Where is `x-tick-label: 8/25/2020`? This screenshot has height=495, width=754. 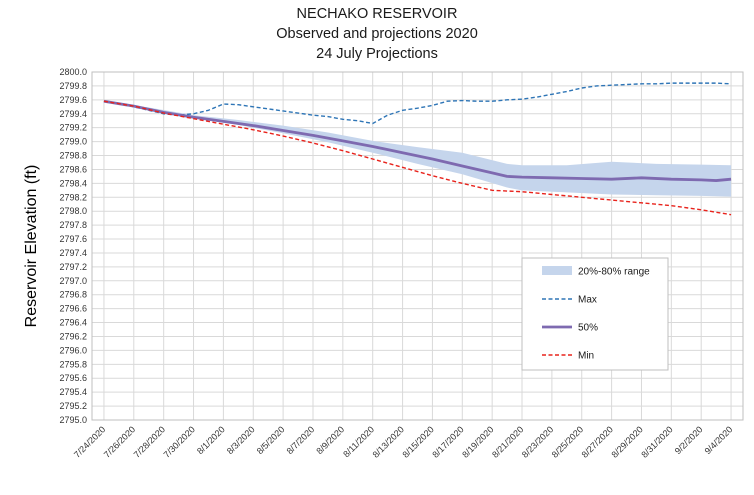
x-tick-label: 8/25/2020 is located at coordinates (567, 441).